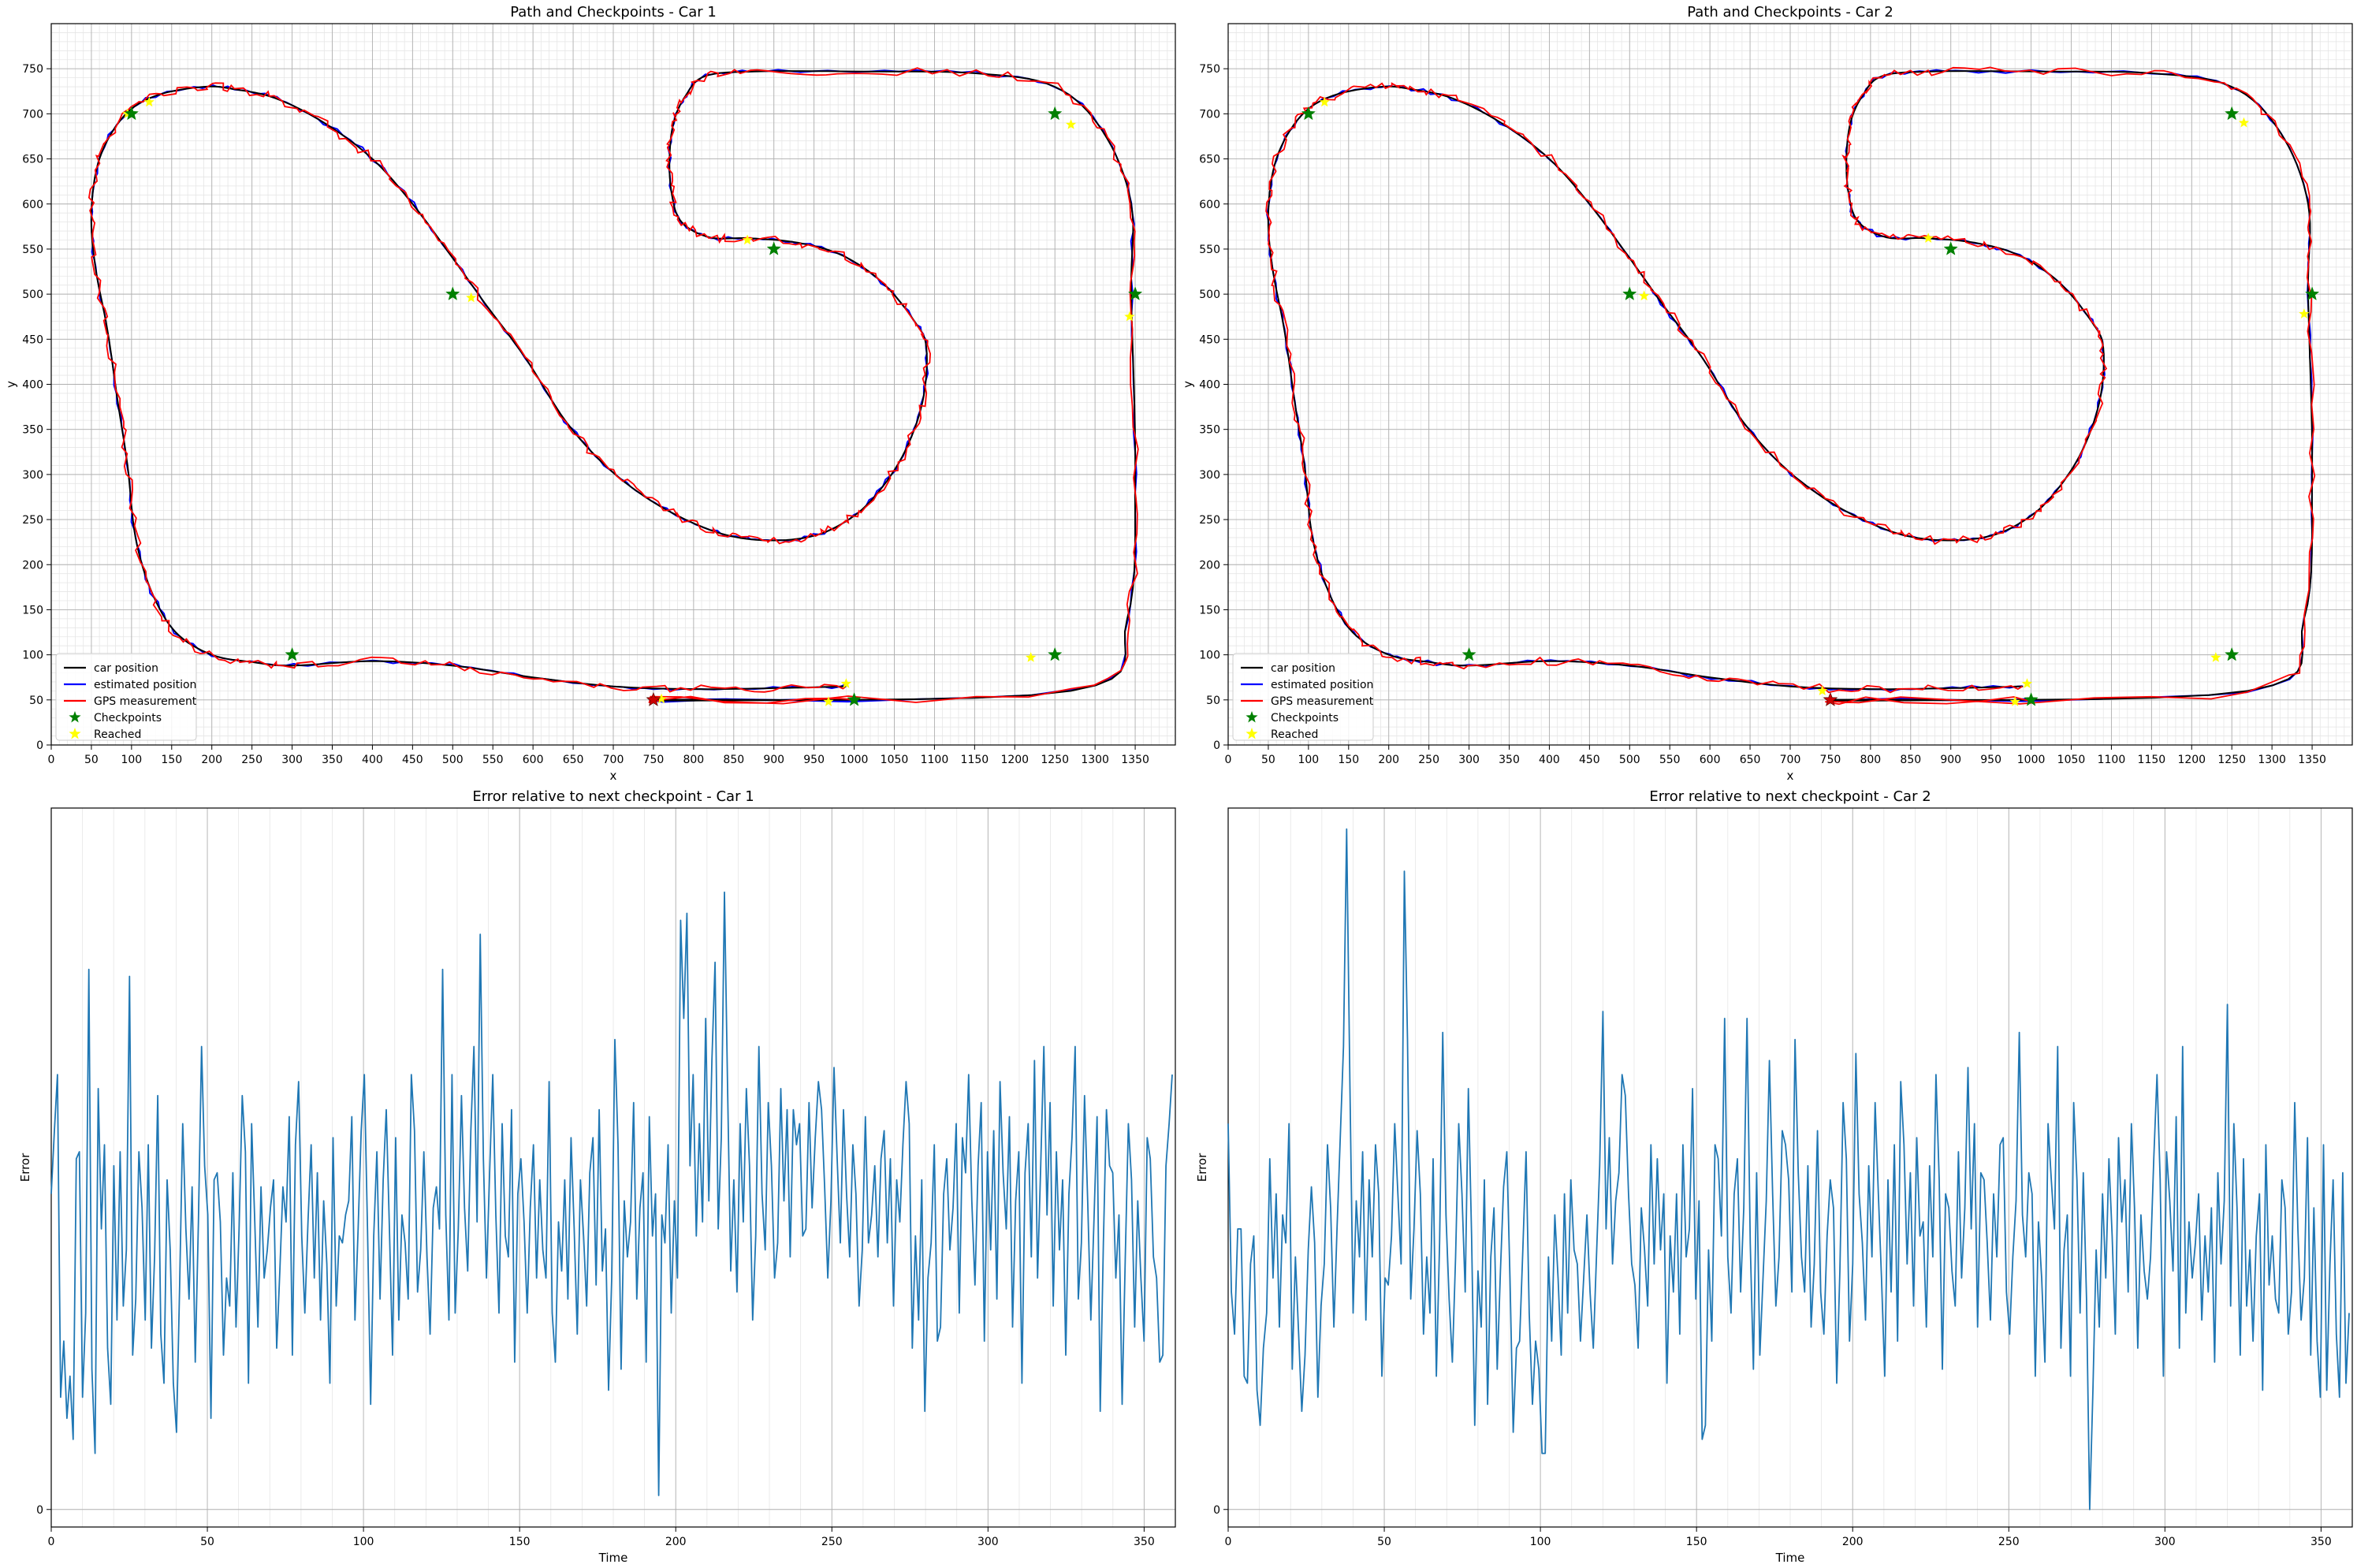 The height and width of the screenshot is (1568, 2357). I want to click on x-axis-label: Time, so click(613, 1558).